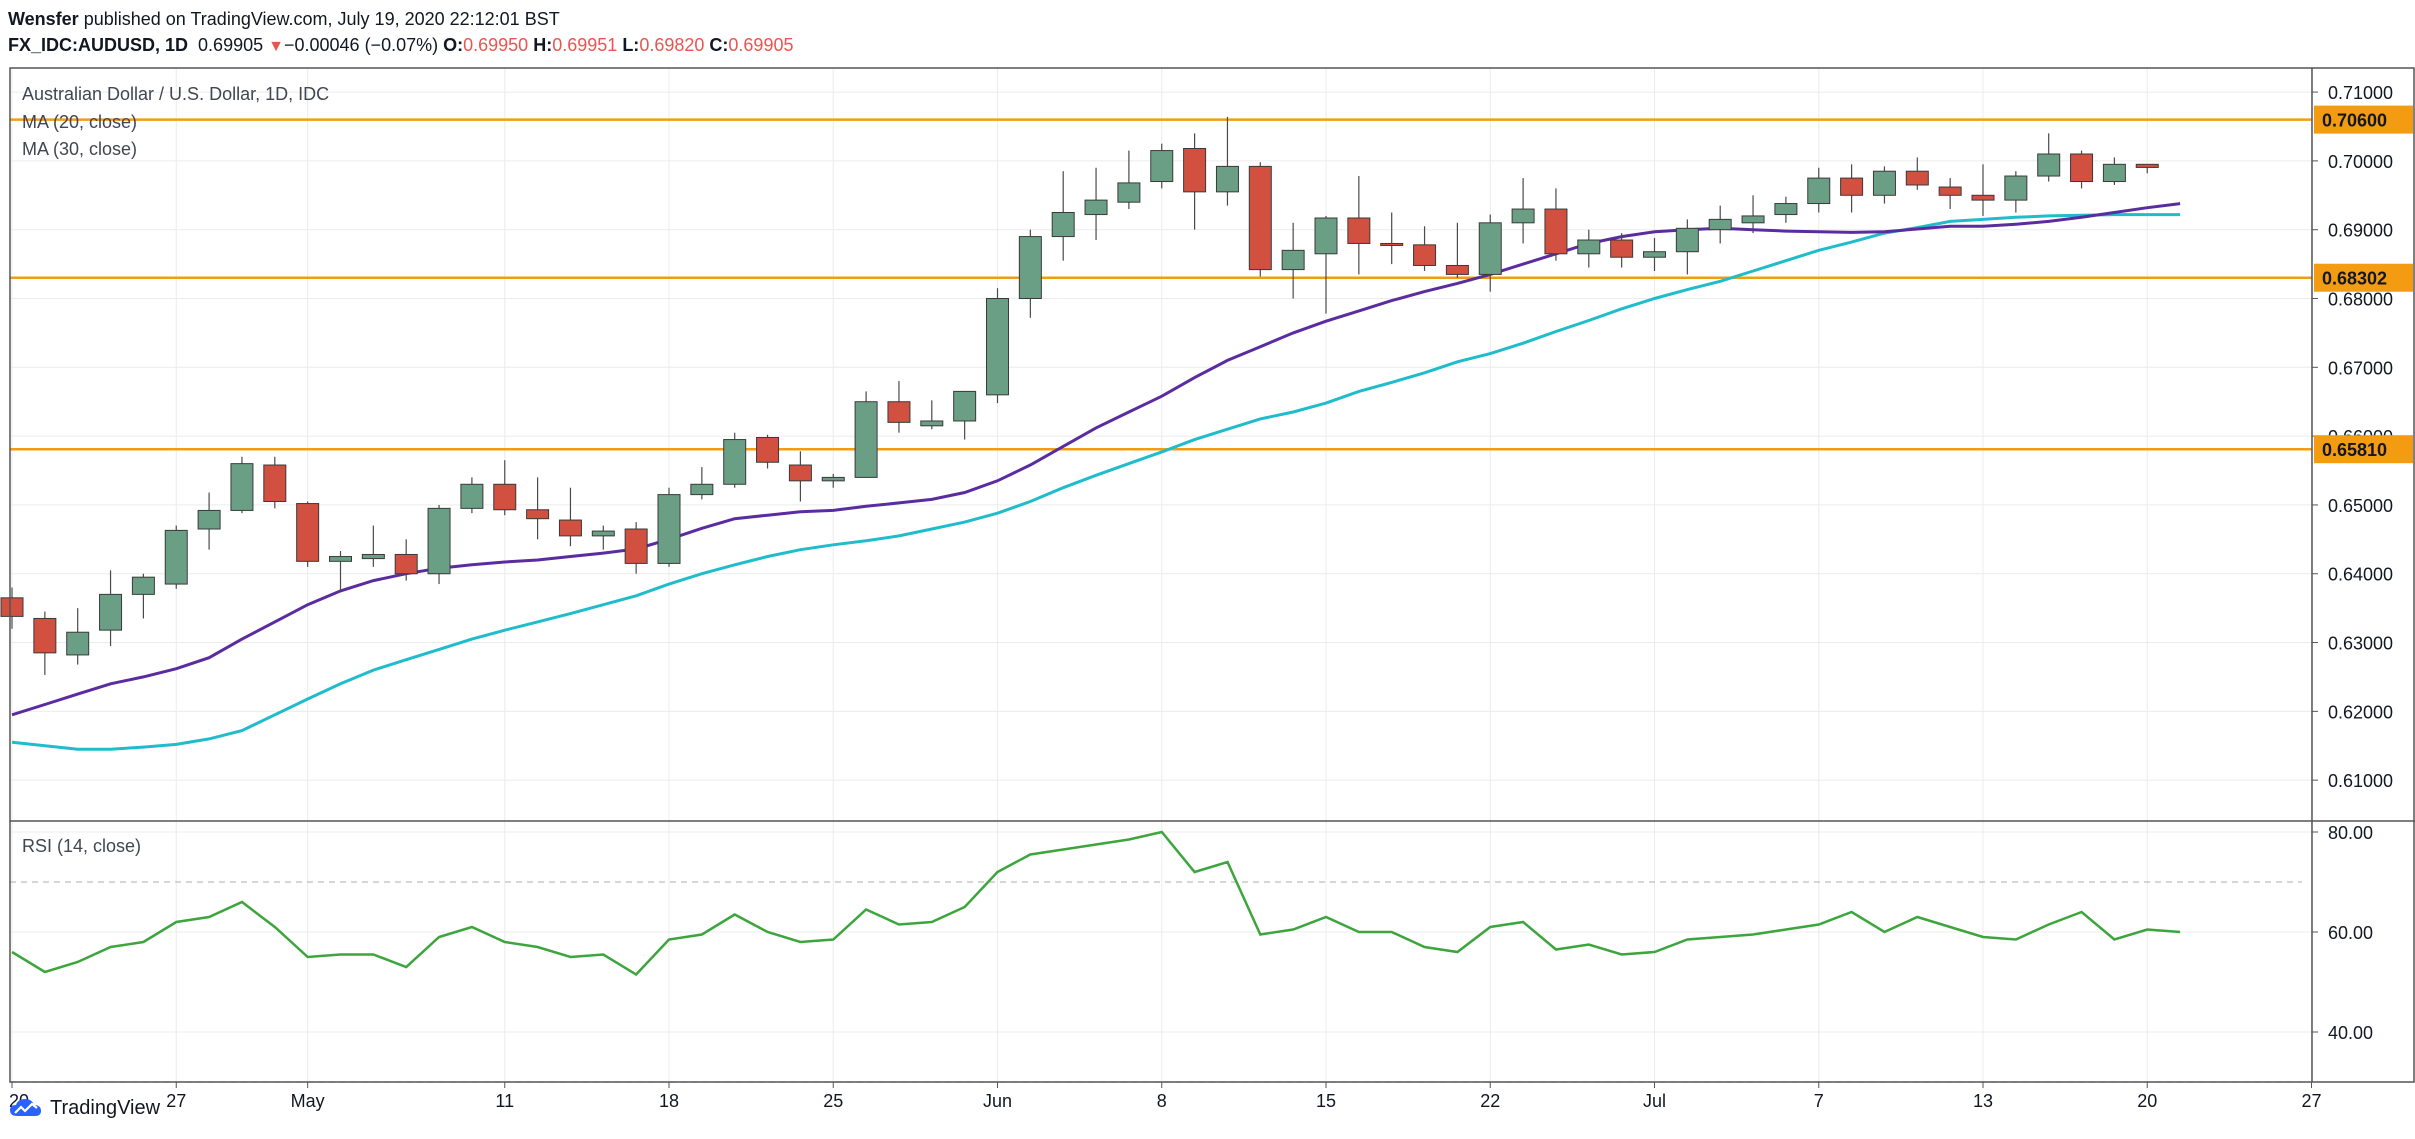 The width and height of the screenshot is (2415, 1139). Describe the element at coordinates (1096, 903) in the screenshot. I see `rsi-line` at that location.